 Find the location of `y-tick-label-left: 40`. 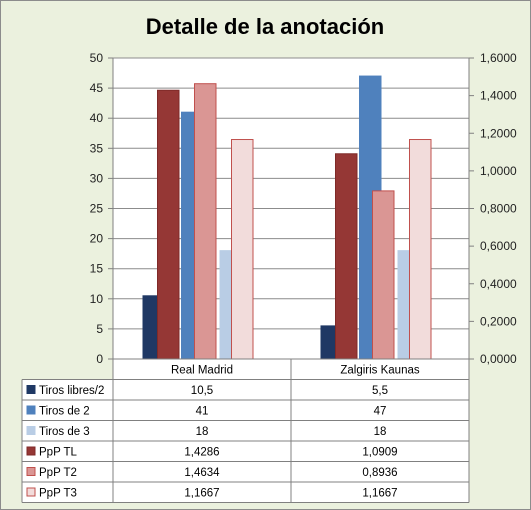

y-tick-label-left: 40 is located at coordinates (97, 118).